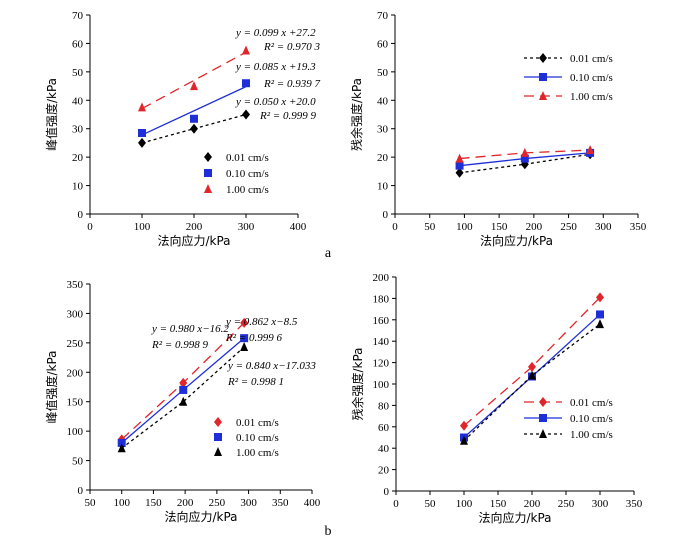 The height and width of the screenshot is (551, 700). Describe the element at coordinates (634, 504) in the screenshot. I see `x-tick-label: 350` at that location.